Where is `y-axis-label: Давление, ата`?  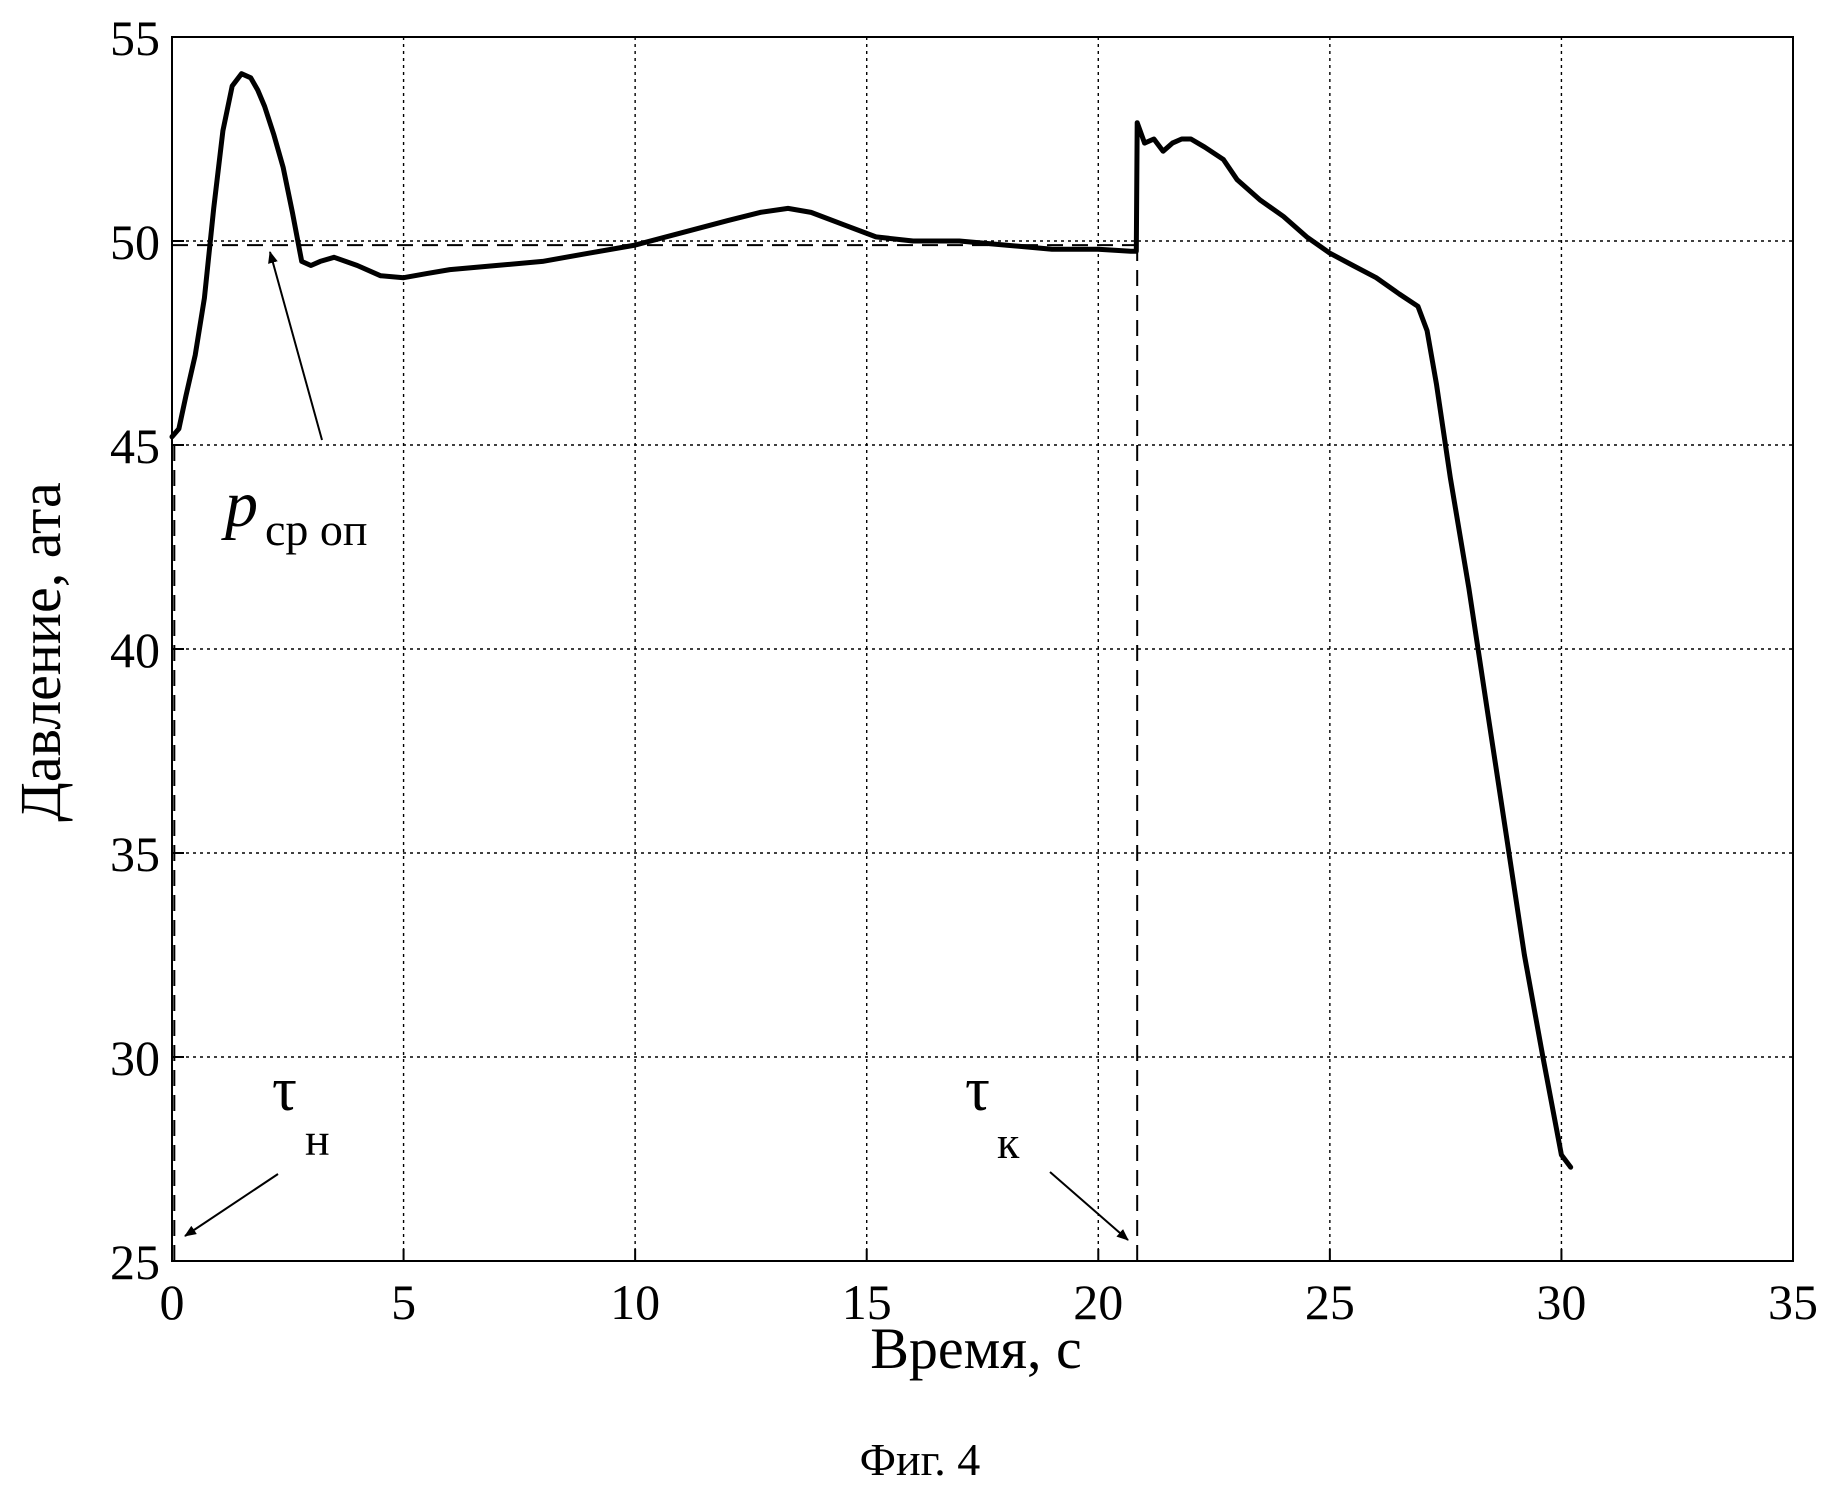 y-axis-label: Давление, ата is located at coordinates (40, 651).